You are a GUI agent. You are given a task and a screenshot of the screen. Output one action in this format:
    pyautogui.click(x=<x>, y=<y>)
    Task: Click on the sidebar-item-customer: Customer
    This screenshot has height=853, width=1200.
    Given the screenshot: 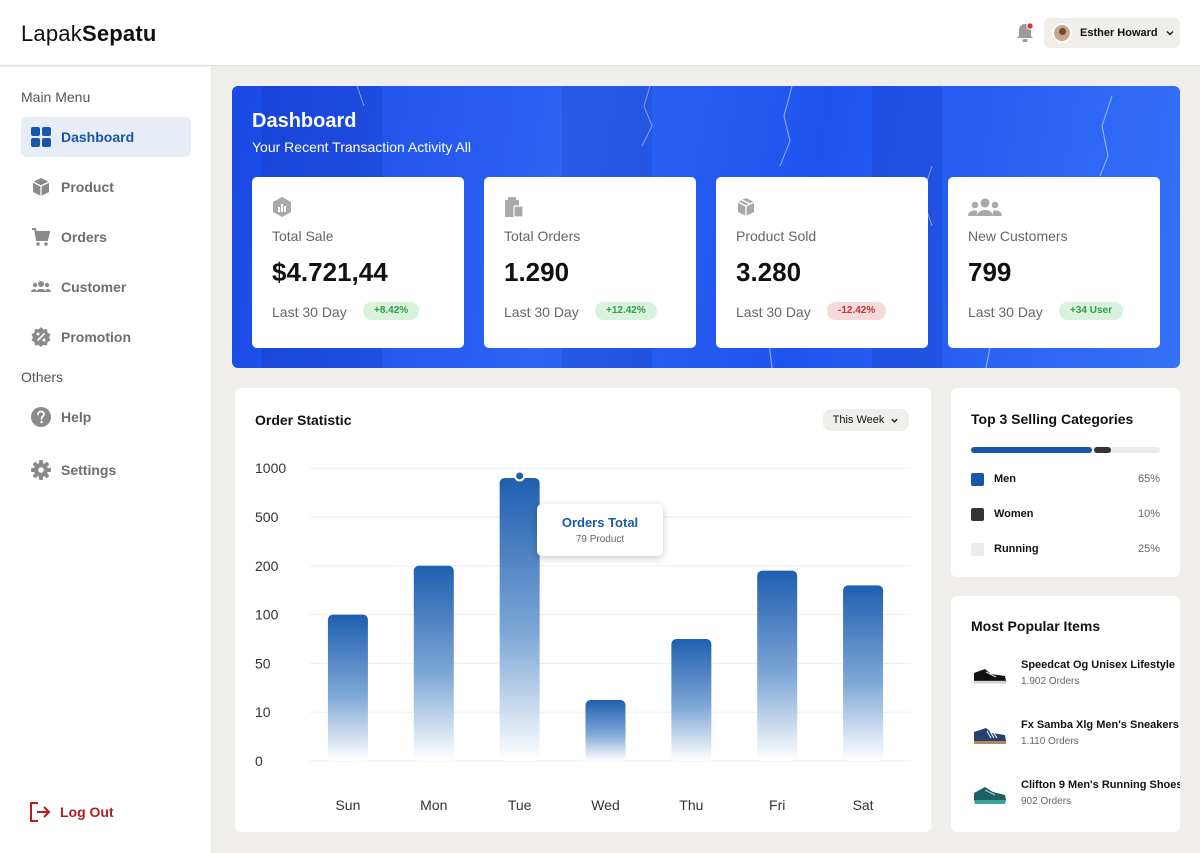 What is the action you would take?
    pyautogui.click(x=106, y=287)
    